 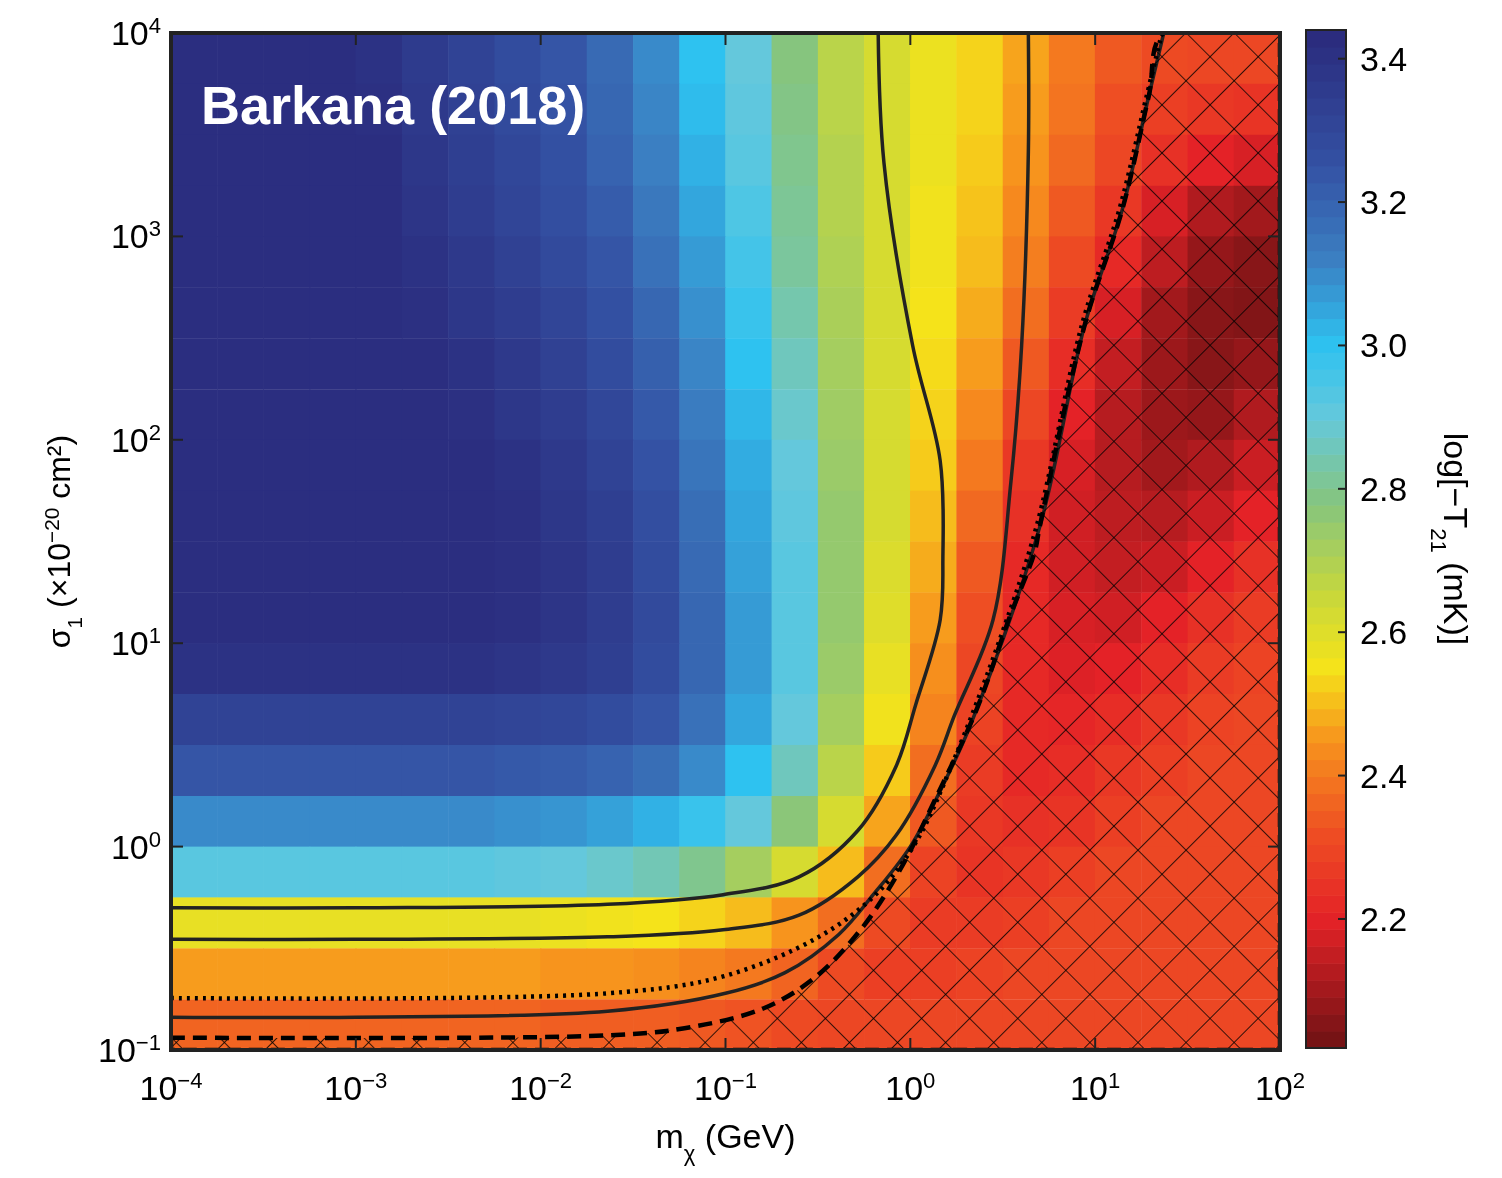 I want to click on x-tick-label: 10$^{−3}$, so click(x=356, y=1087).